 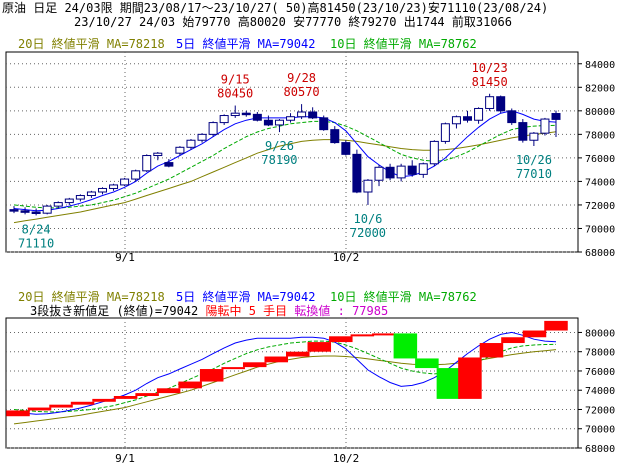 What do you see at coordinates (125, 257) in the screenshot?
I see `p1-x-tick-label: 9/1` at bounding box center [125, 257].